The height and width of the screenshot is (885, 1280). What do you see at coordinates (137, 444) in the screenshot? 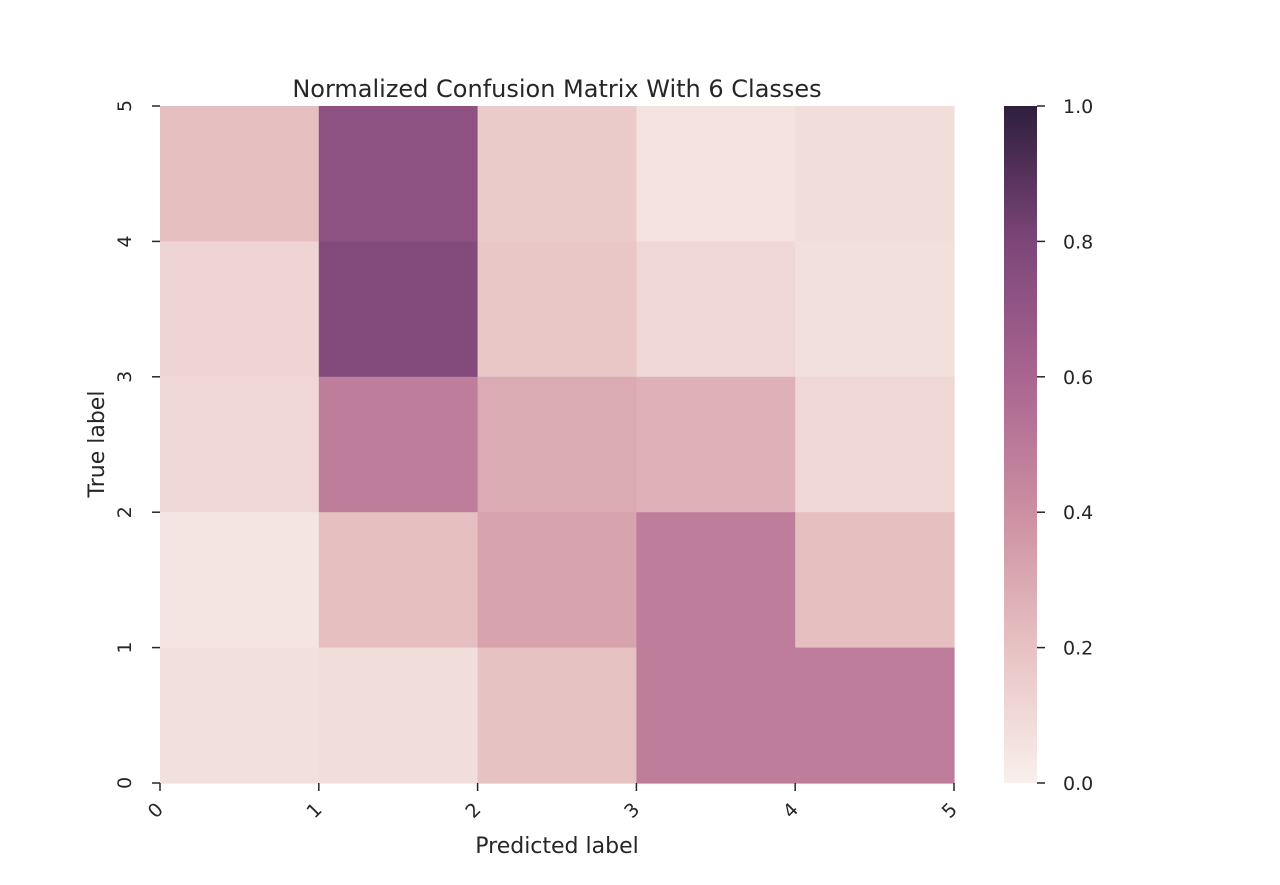
I see `y-axis: 0 1 2 3 4 5` at bounding box center [137, 444].